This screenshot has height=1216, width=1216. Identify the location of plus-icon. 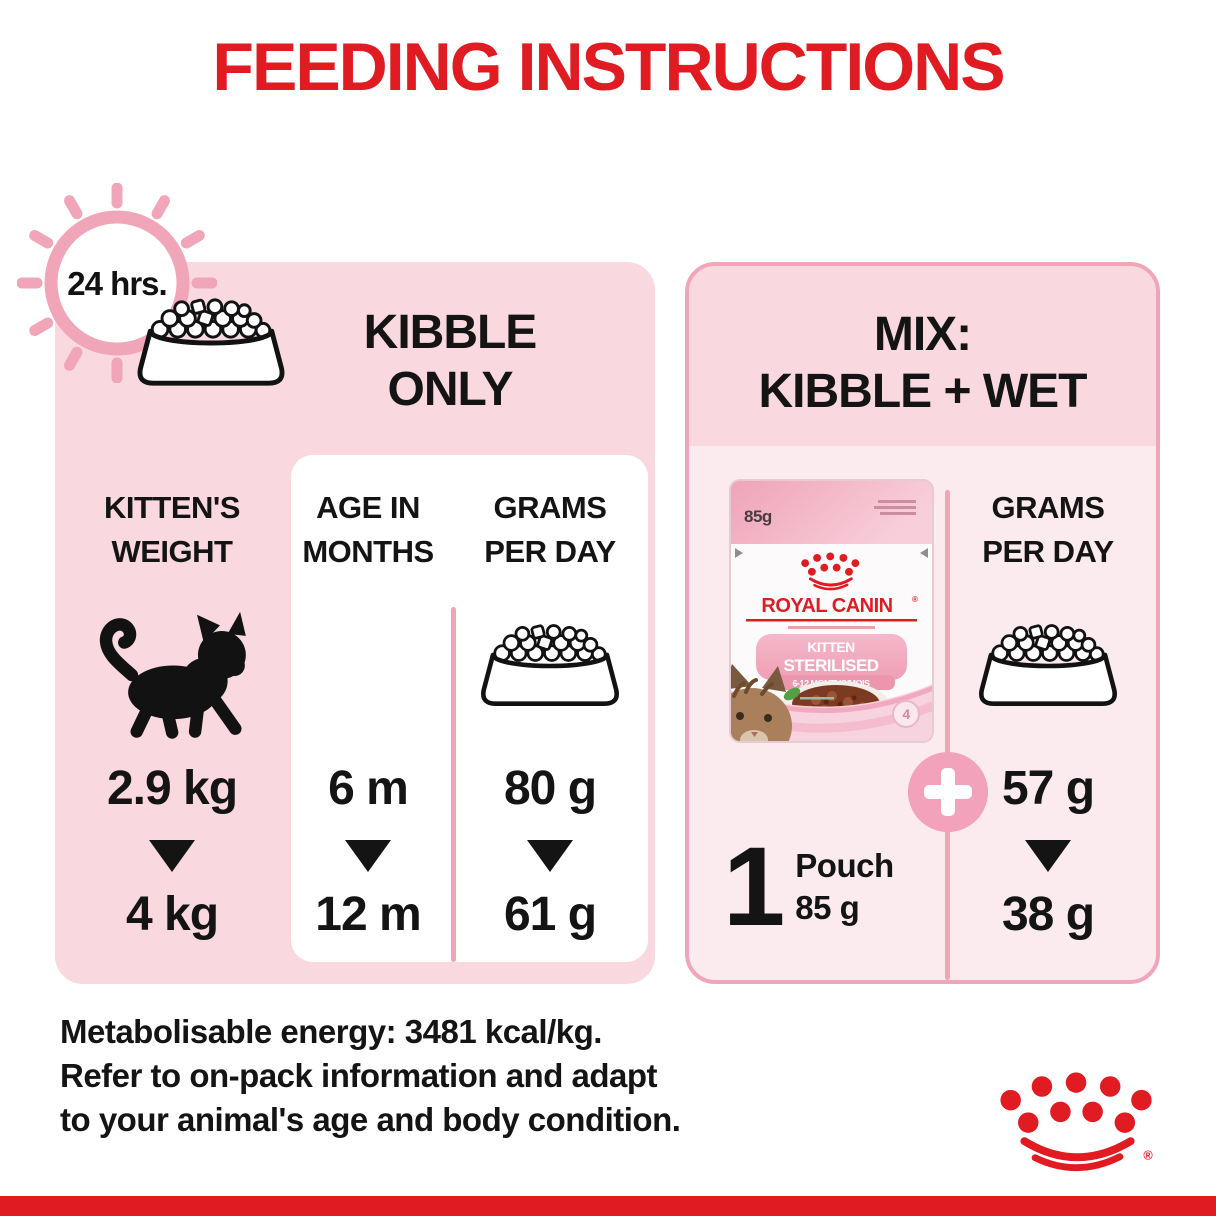
(948, 792).